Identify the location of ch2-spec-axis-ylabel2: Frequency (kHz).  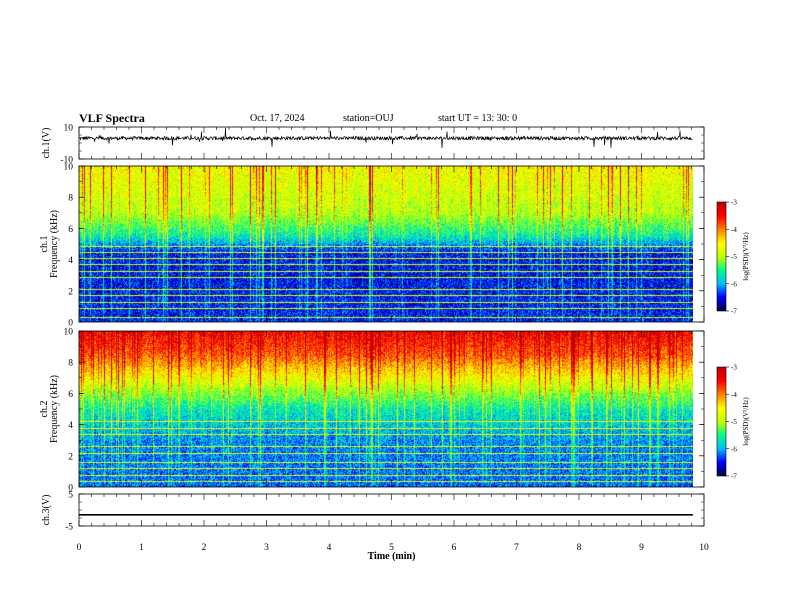
(54, 409).